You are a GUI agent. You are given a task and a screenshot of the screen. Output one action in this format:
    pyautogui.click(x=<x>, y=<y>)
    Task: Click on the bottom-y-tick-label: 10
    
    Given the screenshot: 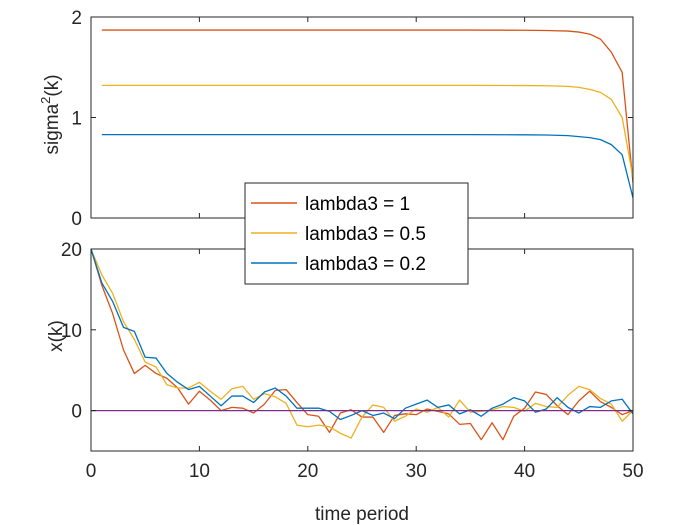 What is the action you would take?
    pyautogui.click(x=71, y=331)
    